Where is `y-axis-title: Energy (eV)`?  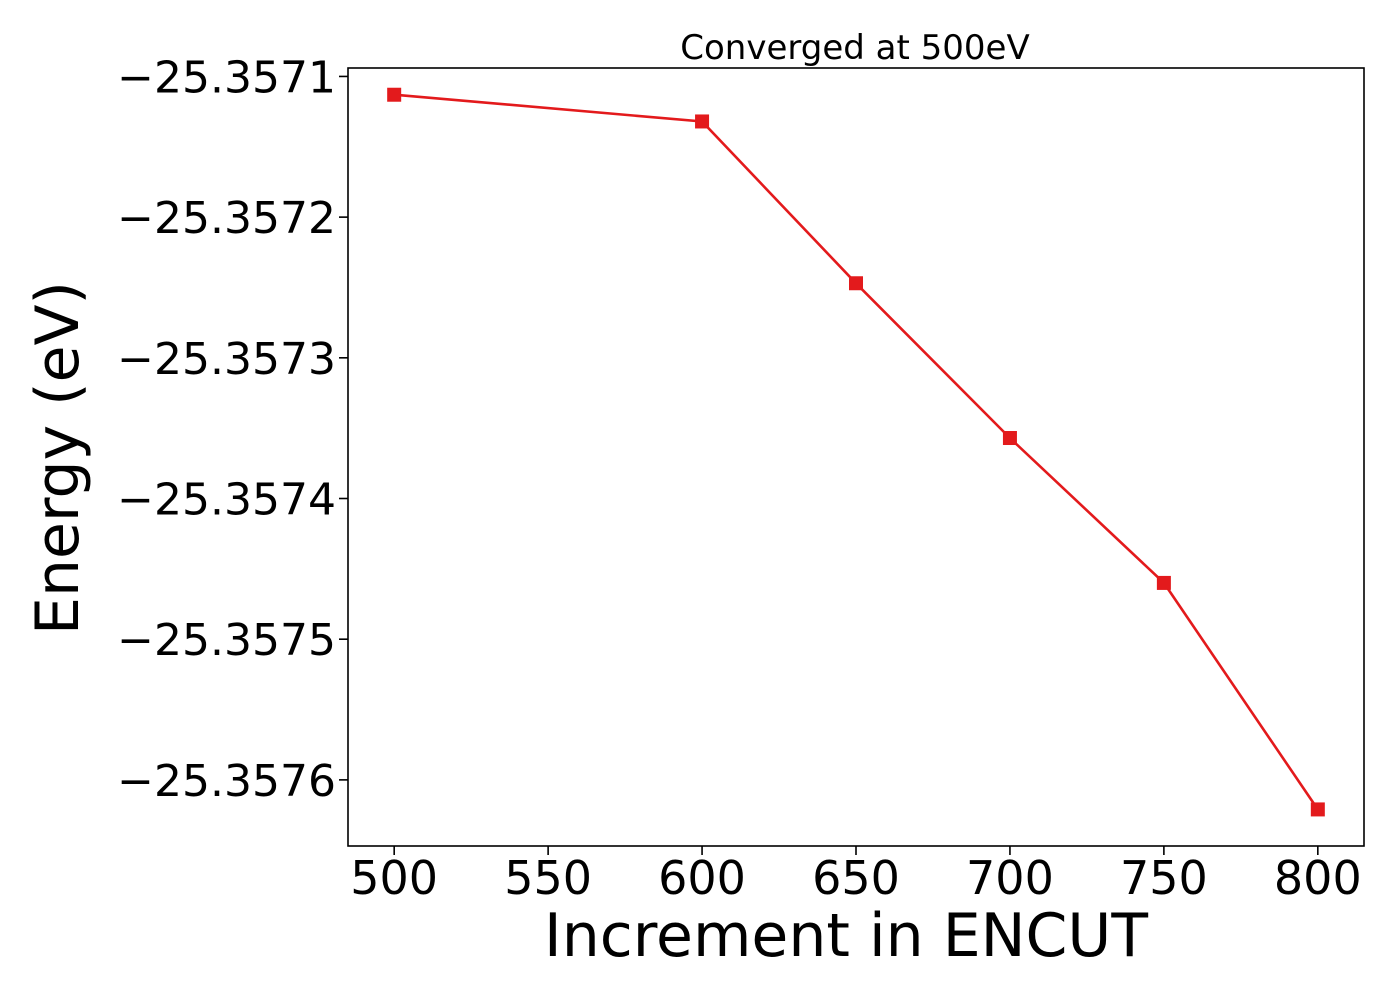
y-axis-title: Energy (eV) is located at coordinates (58, 458).